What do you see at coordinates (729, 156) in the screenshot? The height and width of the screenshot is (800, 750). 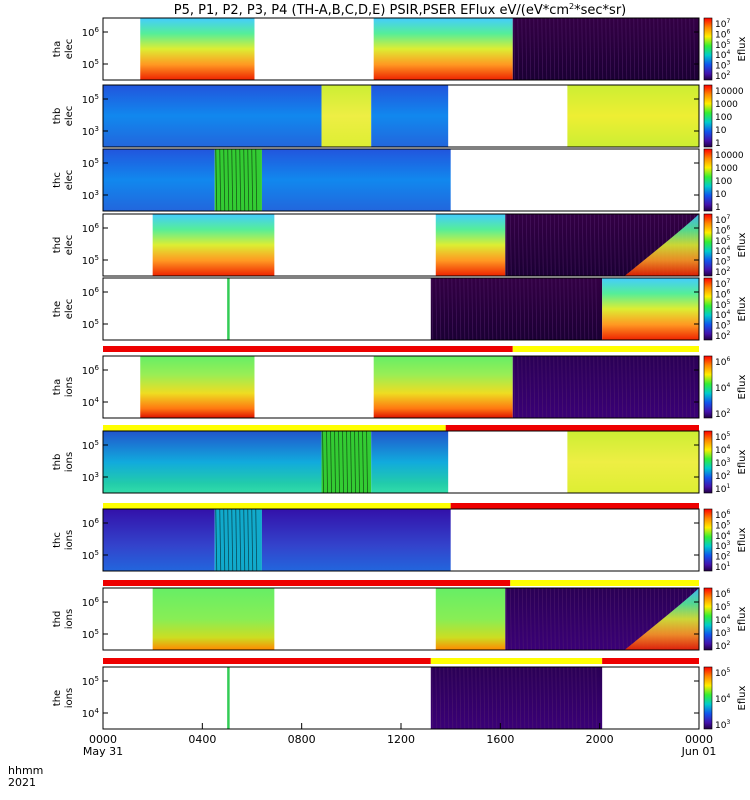 I see `colorbar-tick-label: 10000` at bounding box center [729, 156].